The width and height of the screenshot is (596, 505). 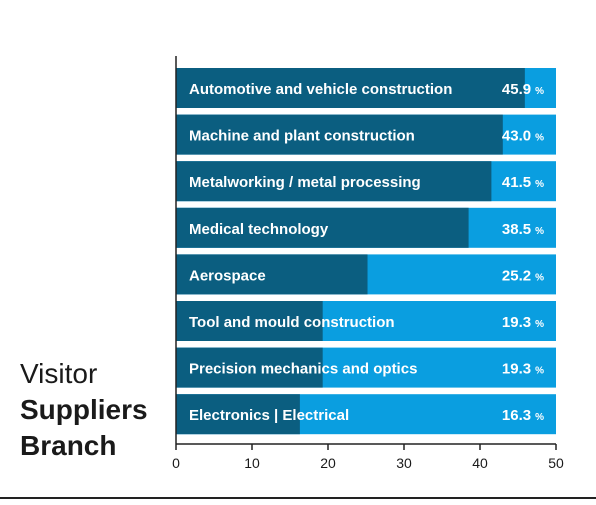 I want to click on category-label: Medical technology, so click(x=259, y=229).